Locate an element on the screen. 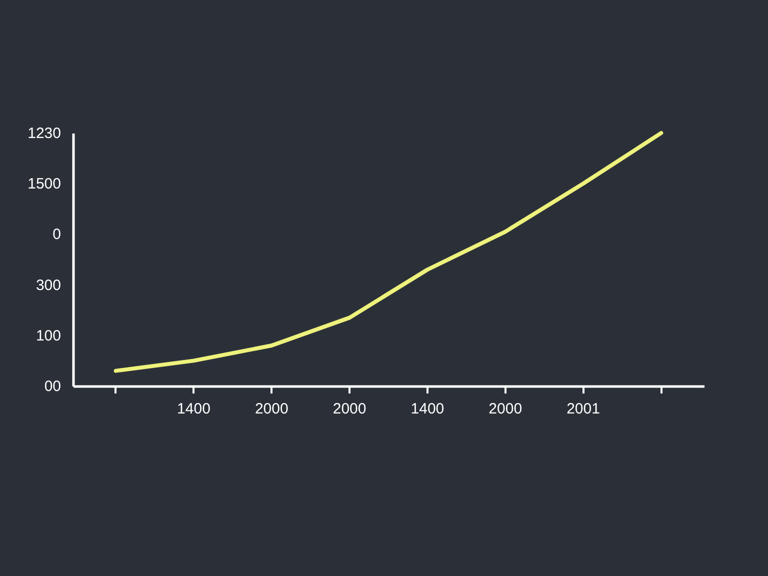 The height and width of the screenshot is (576, 768). text: 00 is located at coordinates (52, 386).